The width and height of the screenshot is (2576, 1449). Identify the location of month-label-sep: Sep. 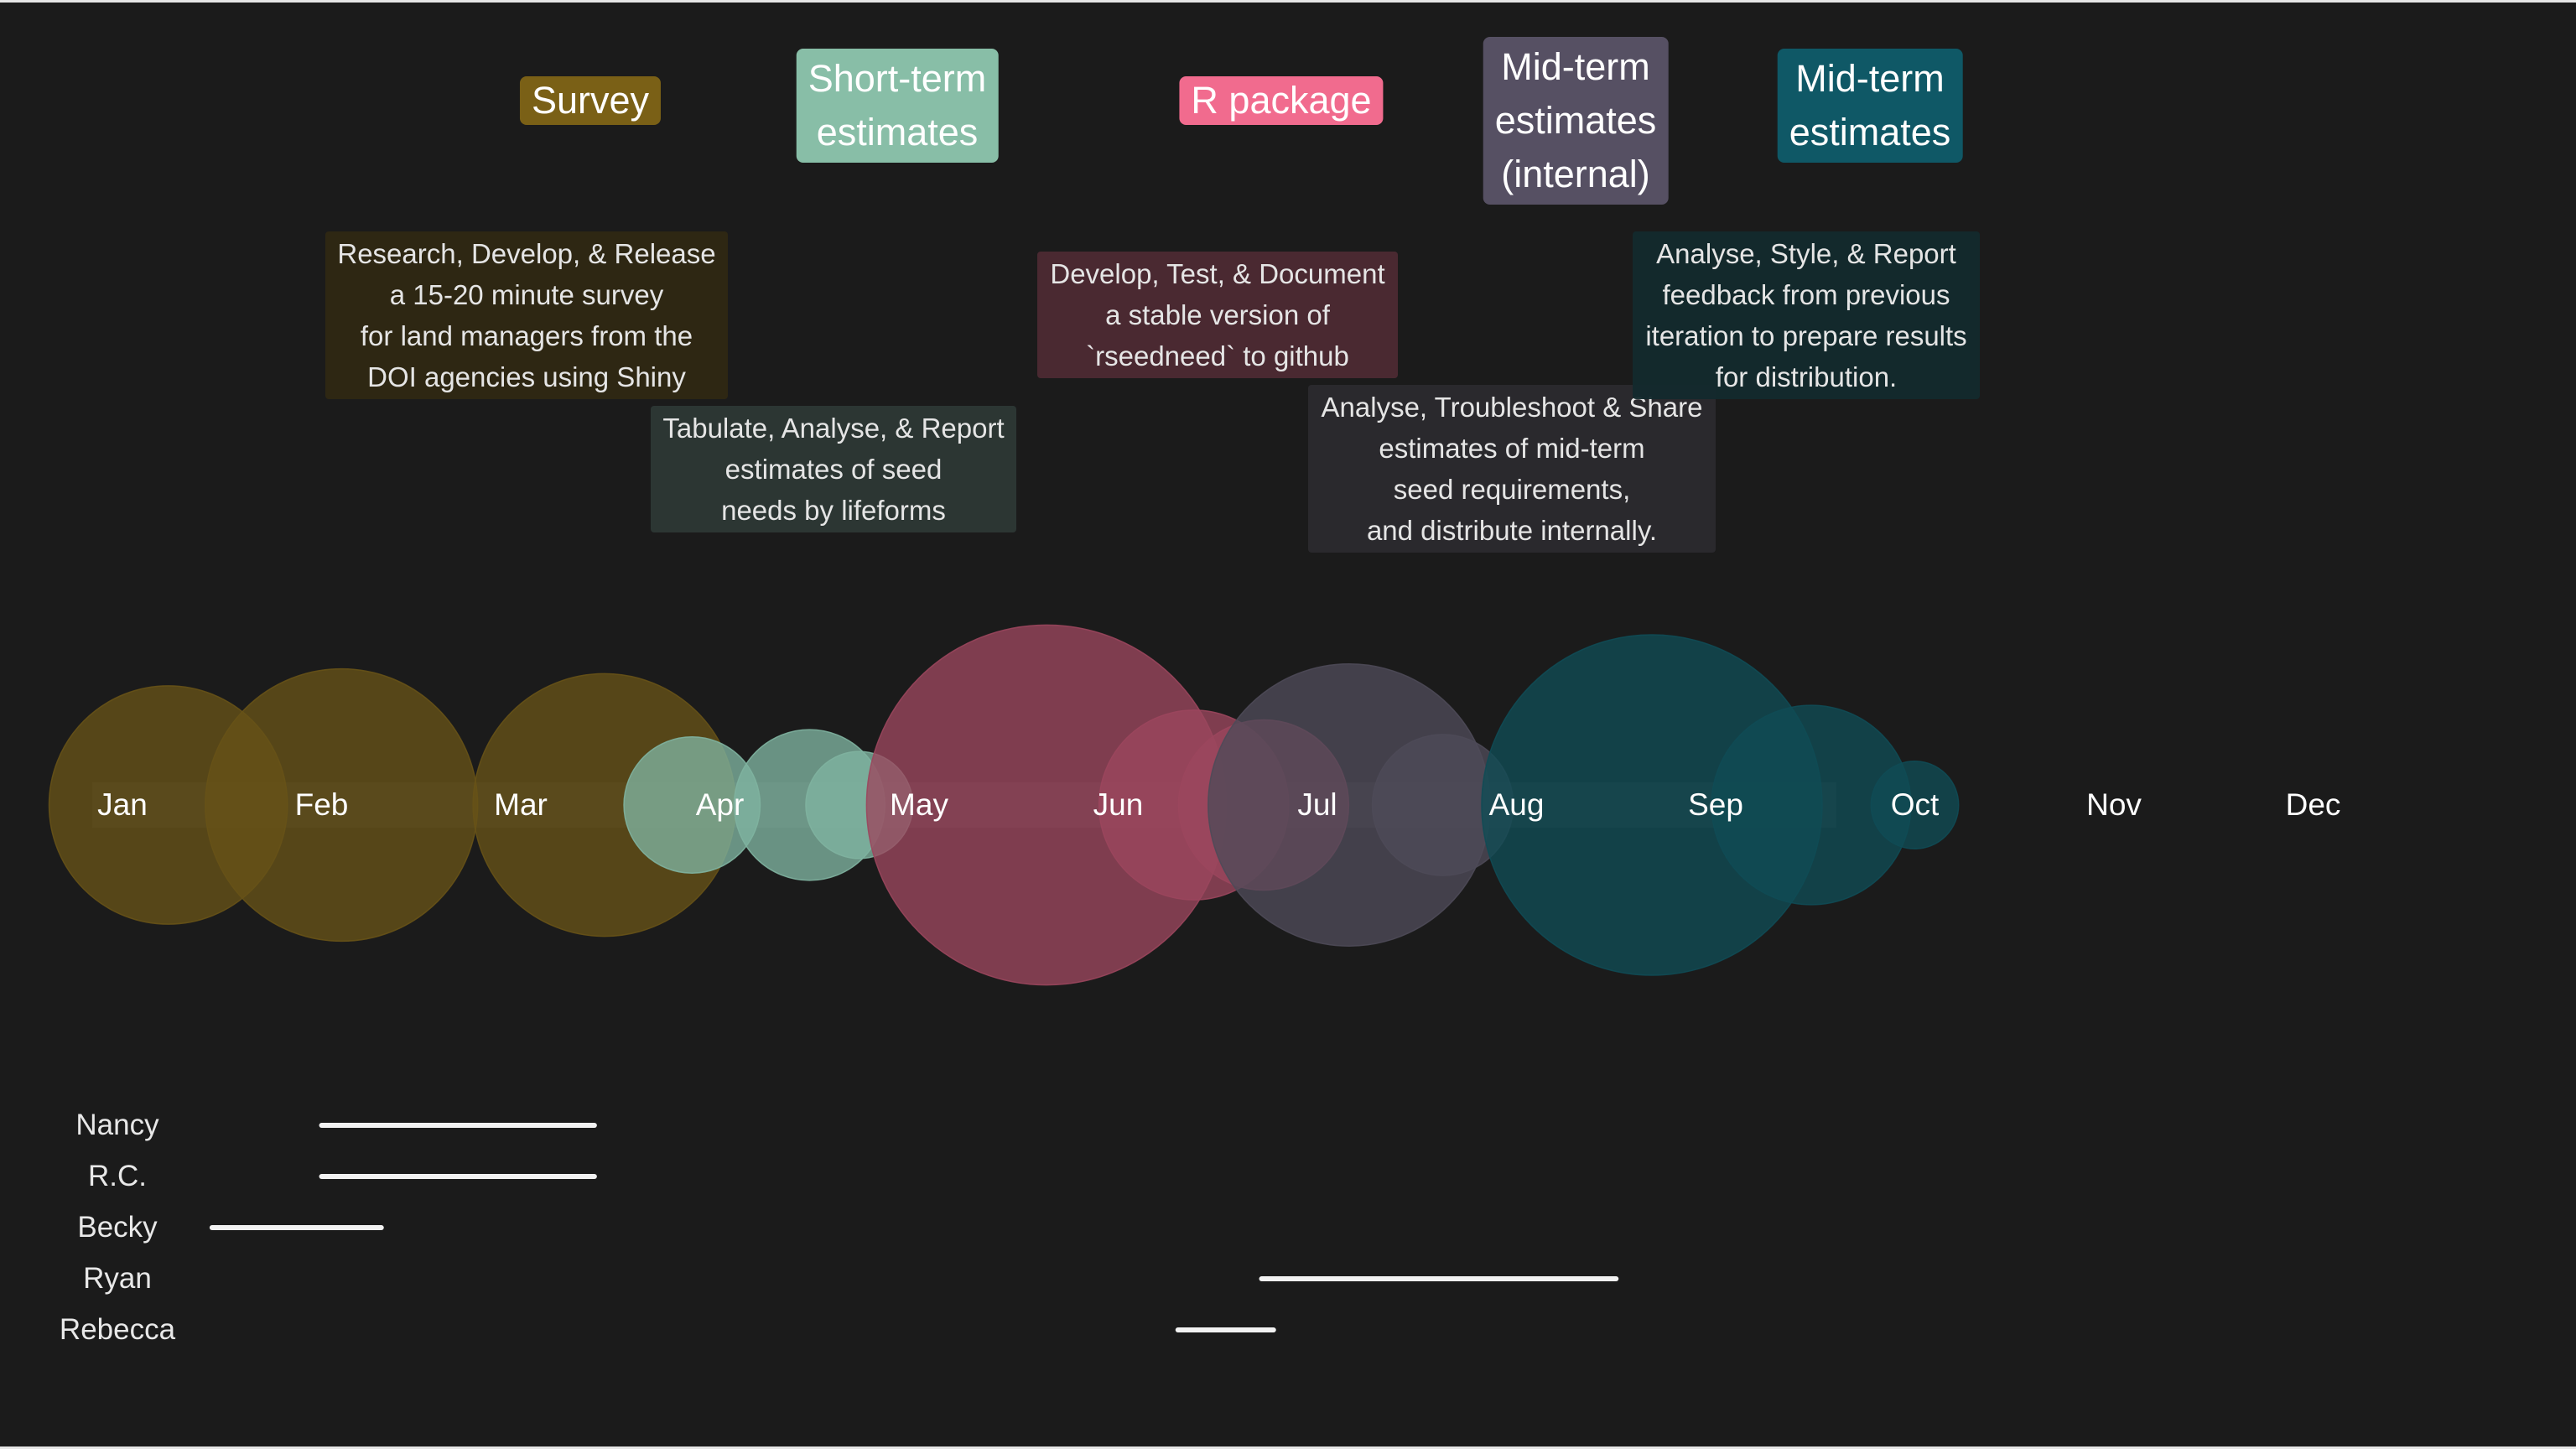
(1715, 804).